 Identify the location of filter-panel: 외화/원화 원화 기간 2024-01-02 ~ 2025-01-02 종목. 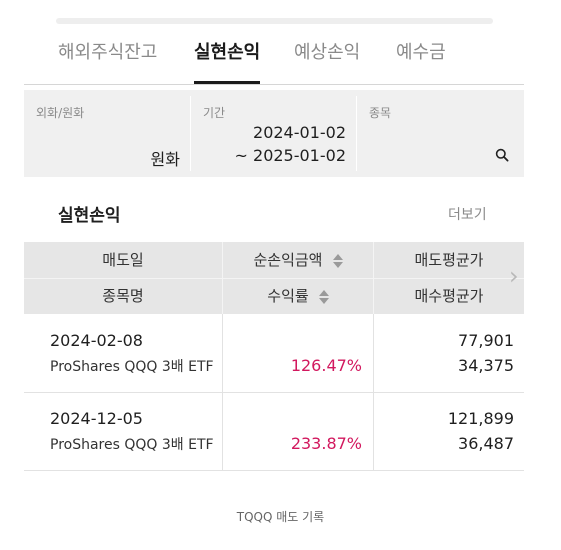
(274, 133).